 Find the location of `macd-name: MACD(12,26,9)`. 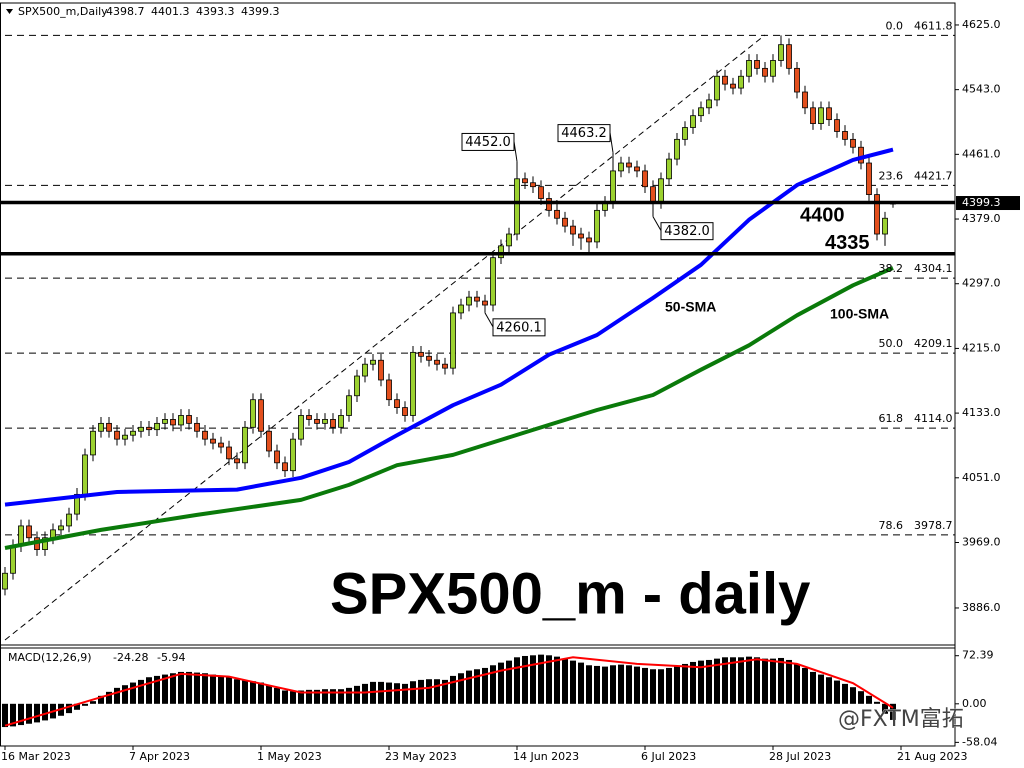

macd-name: MACD(12,26,9) is located at coordinates (50, 657).